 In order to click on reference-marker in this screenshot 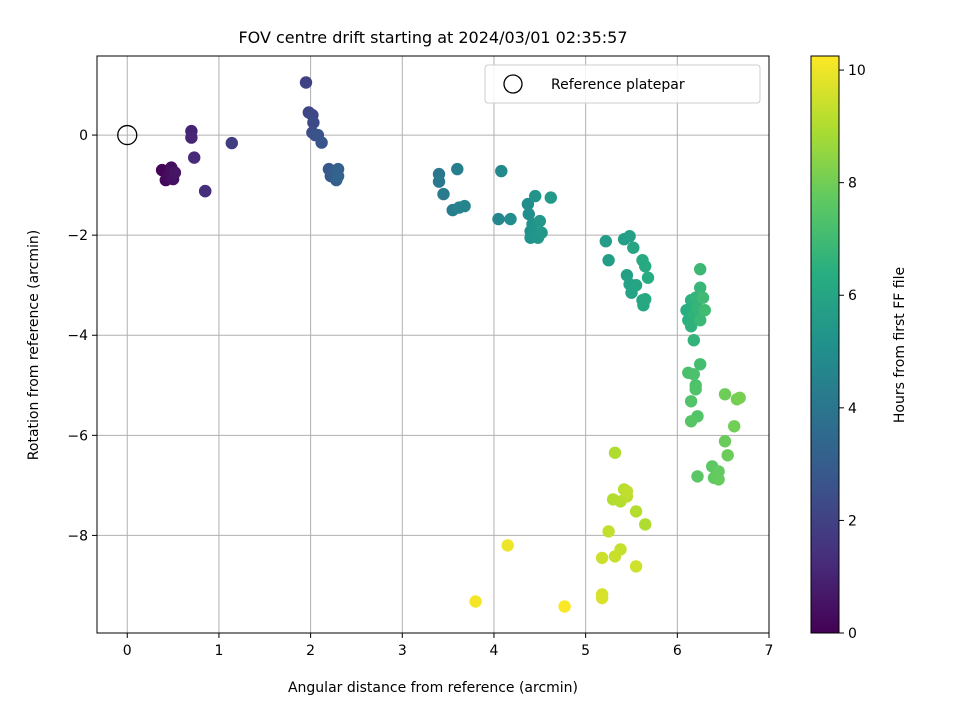, I will do `click(127, 135)`.